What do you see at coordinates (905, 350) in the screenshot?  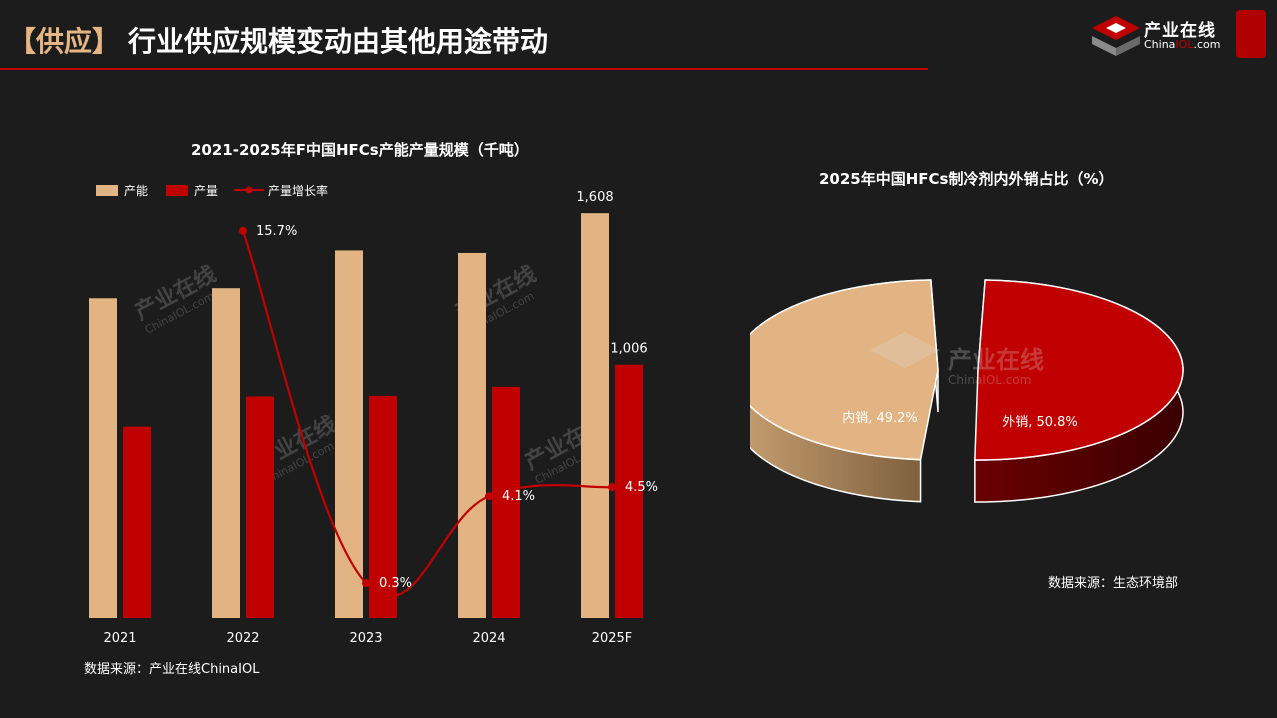 I see `watermark-logo-icon` at bounding box center [905, 350].